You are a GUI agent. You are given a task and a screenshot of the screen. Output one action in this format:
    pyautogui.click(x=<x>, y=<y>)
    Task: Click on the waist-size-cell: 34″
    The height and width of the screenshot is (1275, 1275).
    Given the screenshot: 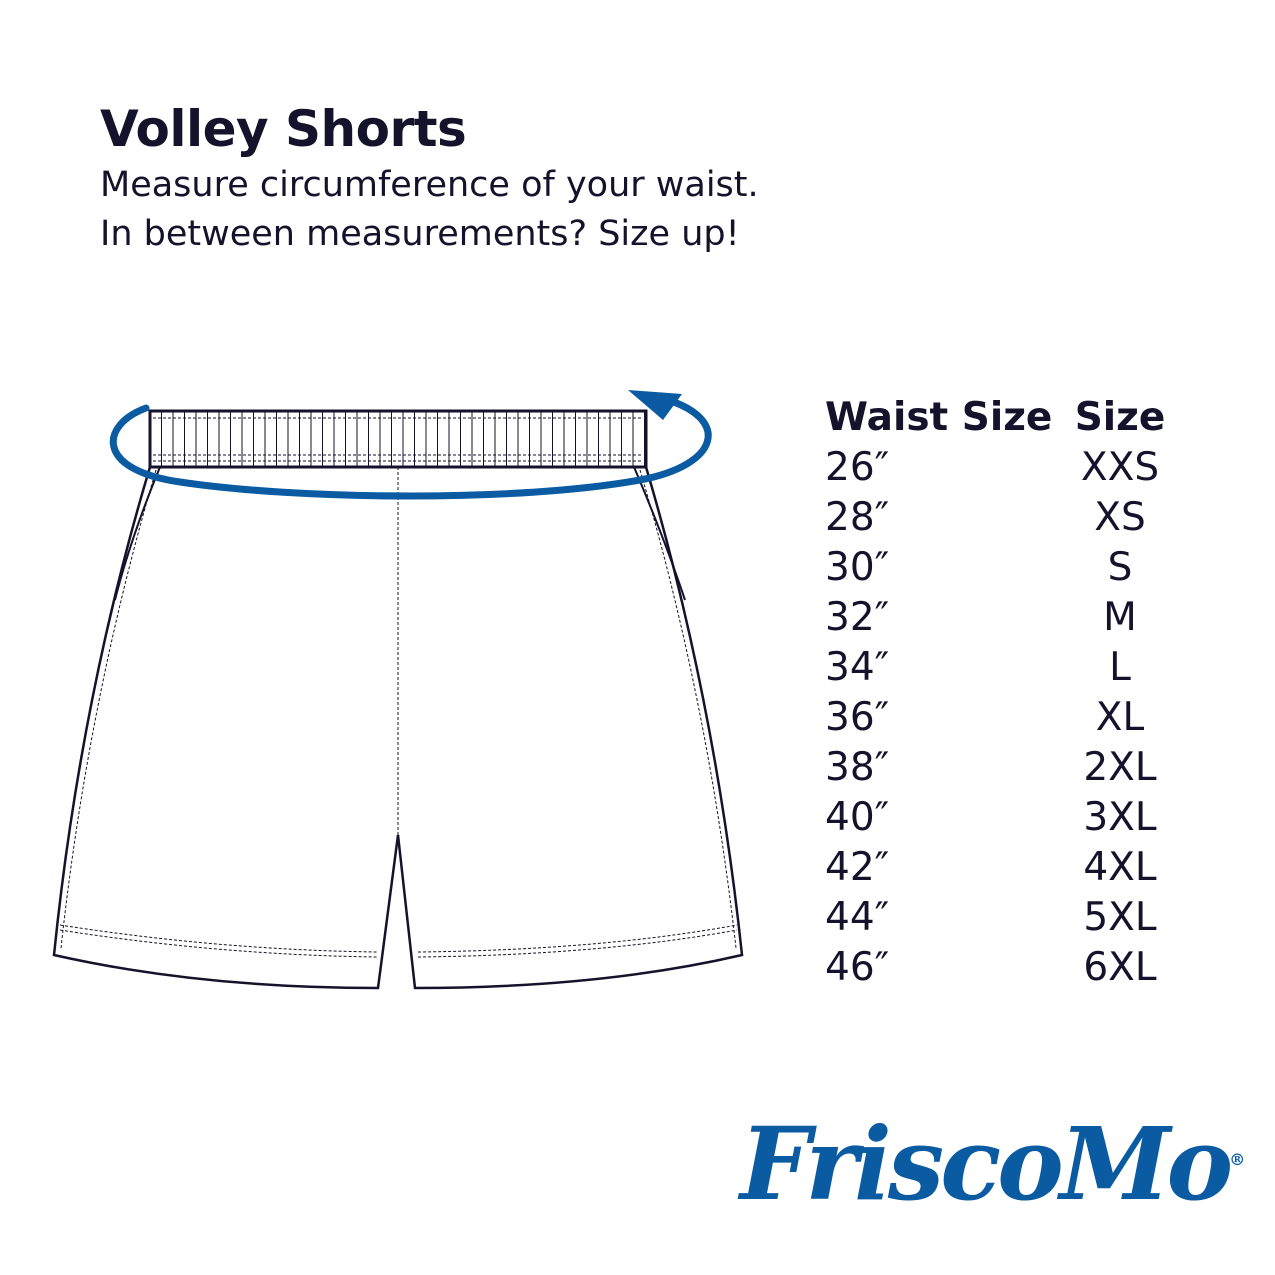 What is the action you would take?
    pyautogui.click(x=857, y=667)
    